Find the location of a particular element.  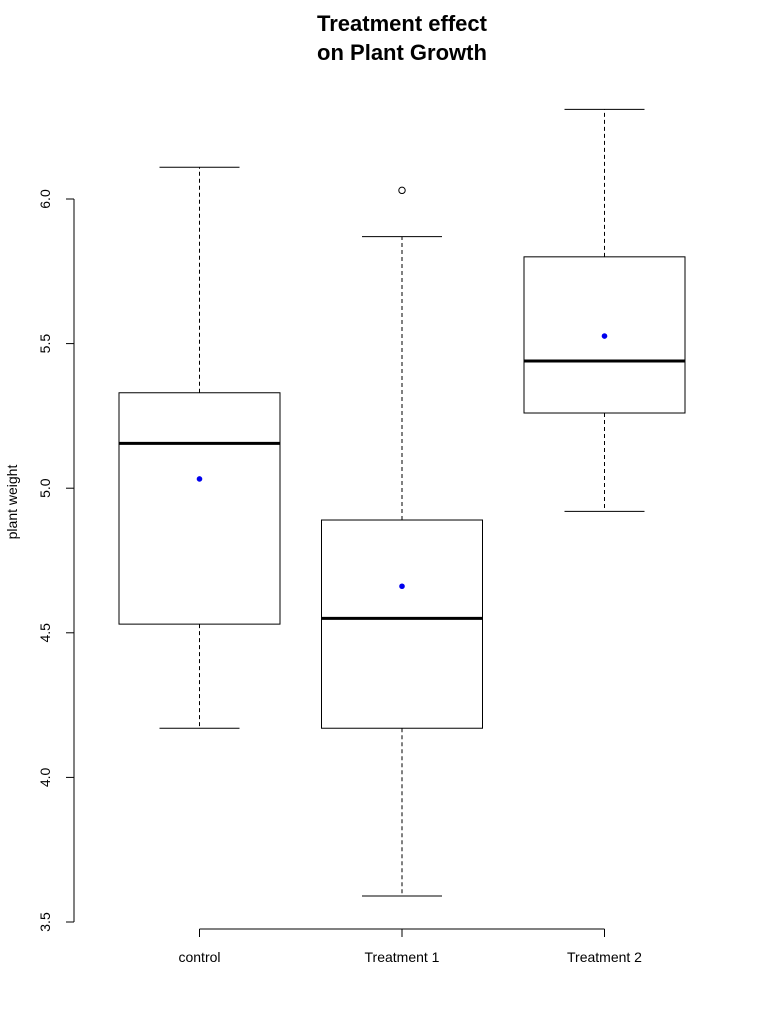

y-tick-label: 3.5 is located at coordinates (45, 922).